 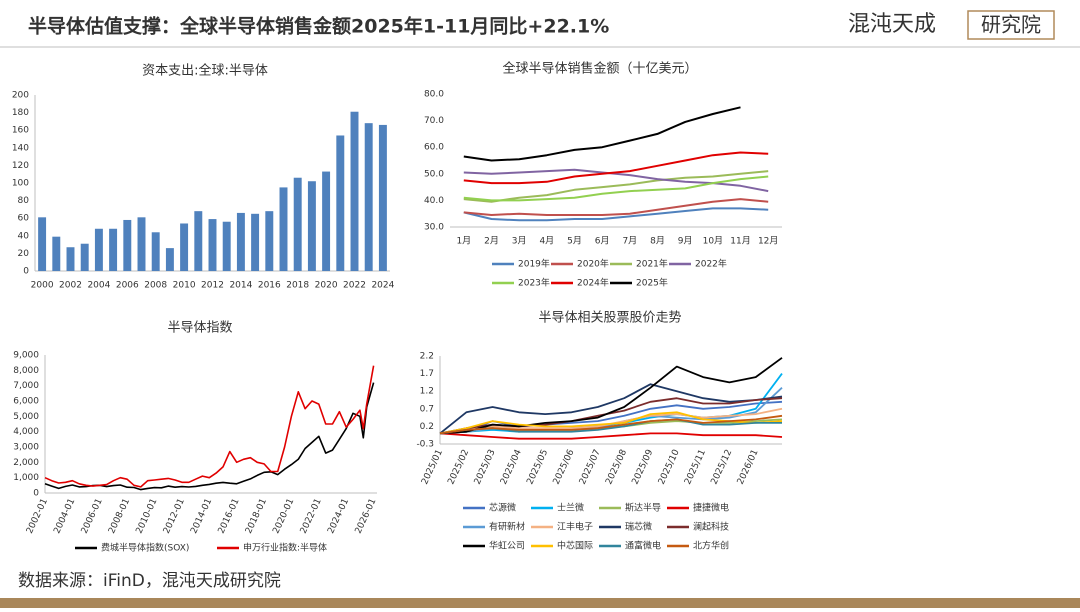 What do you see at coordinates (229, 516) in the screenshot?
I see `x-tick-label: 2016-01` at bounding box center [229, 516].